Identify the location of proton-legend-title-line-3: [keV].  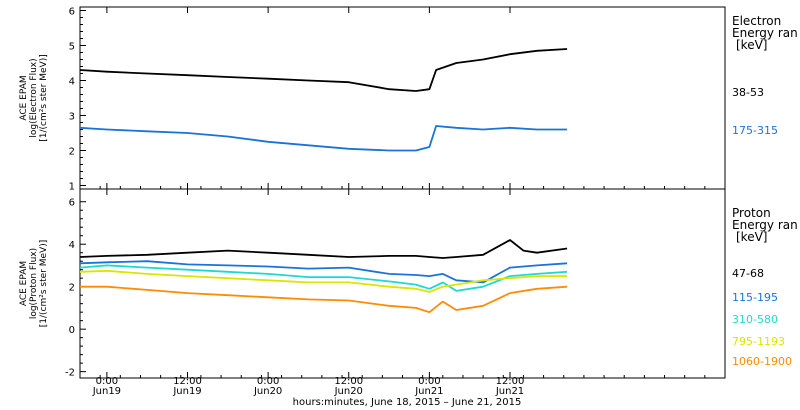
(752, 236).